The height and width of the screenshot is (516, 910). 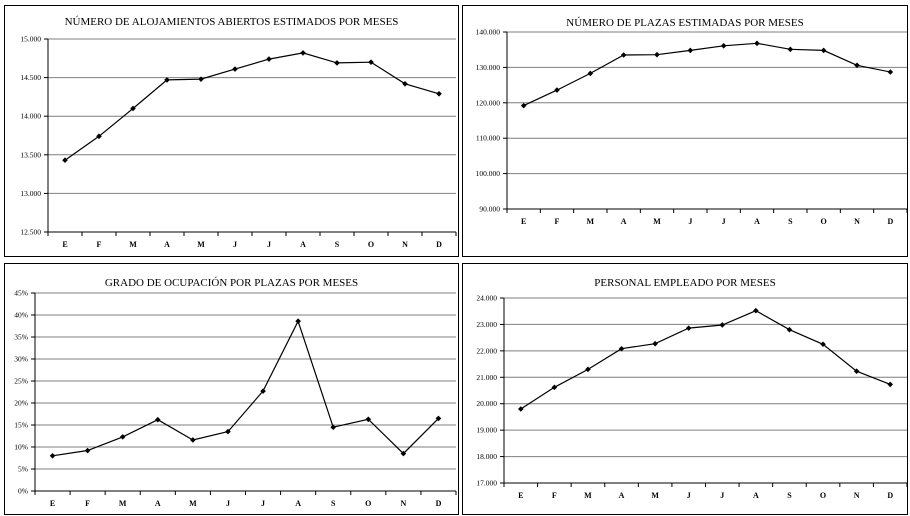 I want to click on y-tick-label: 120.000, so click(x=488, y=102).